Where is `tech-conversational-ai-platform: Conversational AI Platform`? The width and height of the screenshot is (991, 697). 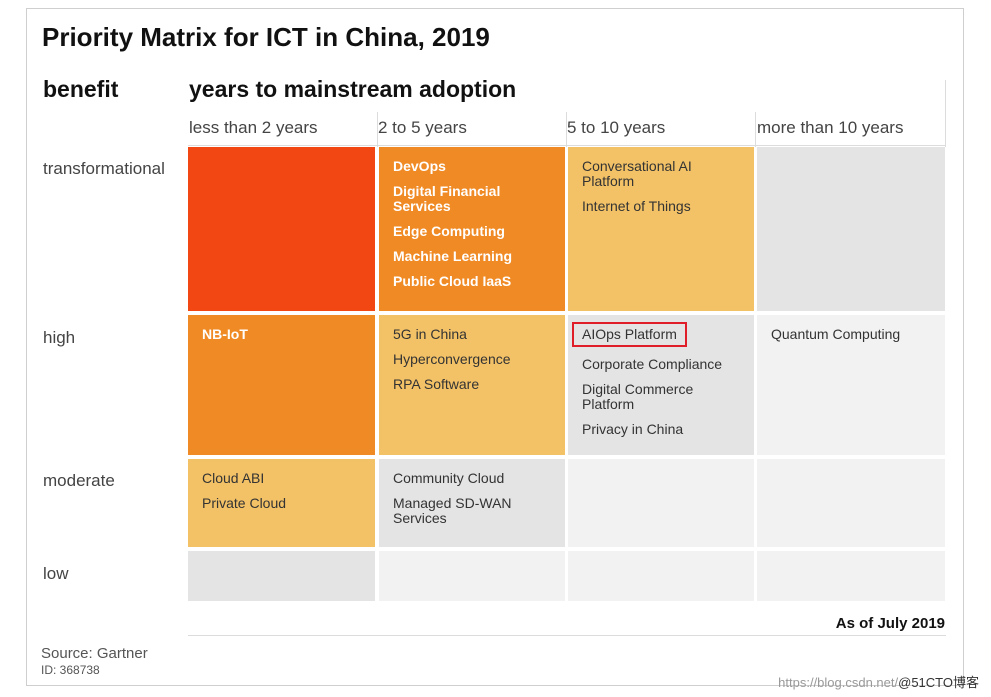
tech-conversational-ai-platform: Conversational AI Platform is located at coordinates (637, 173).